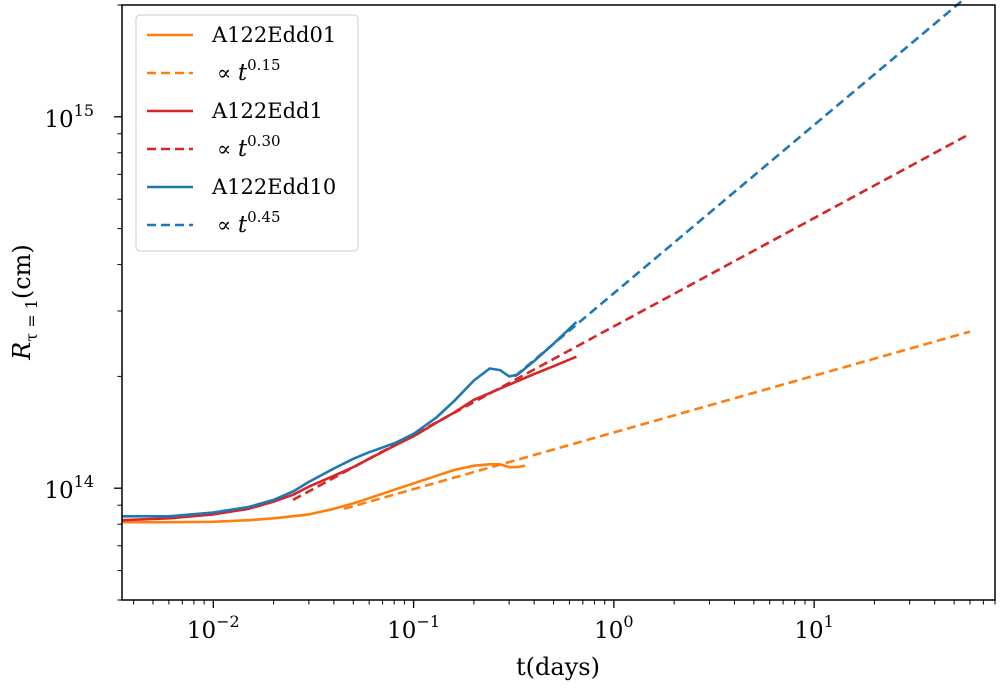 This screenshot has height=688, width=1000. Describe the element at coordinates (267, 111) in the screenshot. I see `legend-label: A122Edd1` at that location.